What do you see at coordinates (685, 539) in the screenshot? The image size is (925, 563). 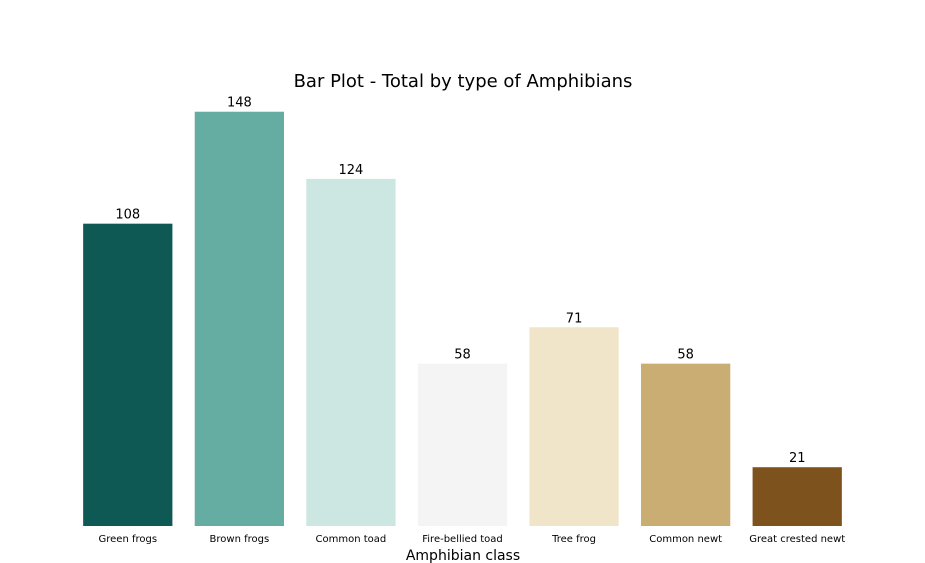 I see `x-tick-label: Common newt` at bounding box center [685, 539].